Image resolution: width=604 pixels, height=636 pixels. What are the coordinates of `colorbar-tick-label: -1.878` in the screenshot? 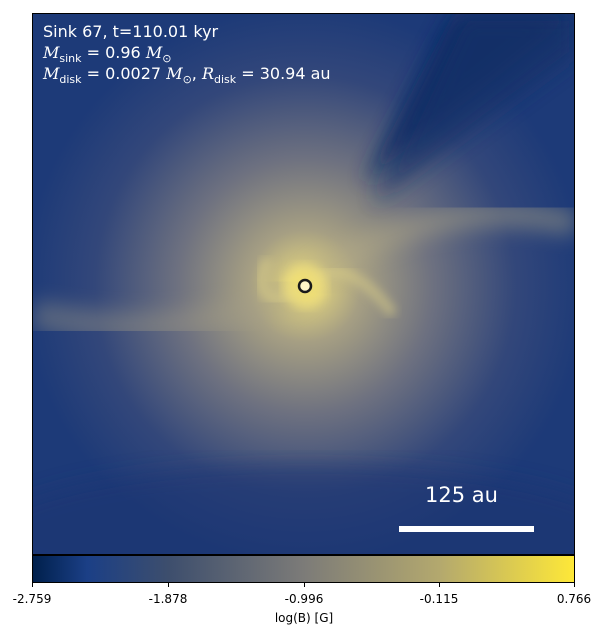 It's located at (168, 599).